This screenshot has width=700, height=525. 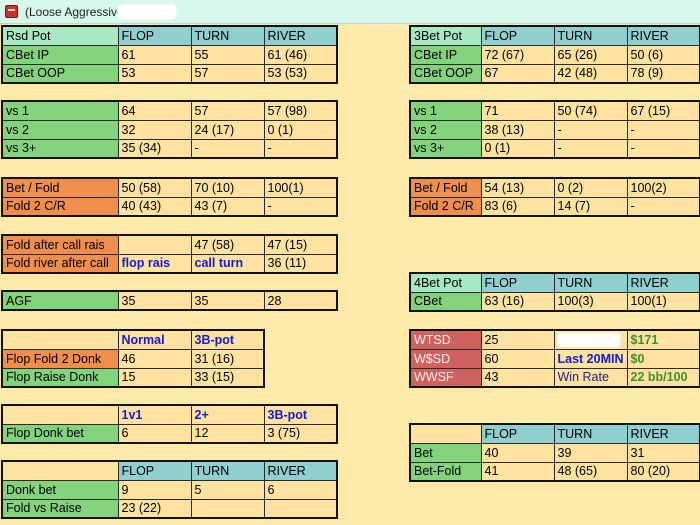 What do you see at coordinates (154, 206) in the screenshot?
I see `cell-flop: 40 (43)` at bounding box center [154, 206].